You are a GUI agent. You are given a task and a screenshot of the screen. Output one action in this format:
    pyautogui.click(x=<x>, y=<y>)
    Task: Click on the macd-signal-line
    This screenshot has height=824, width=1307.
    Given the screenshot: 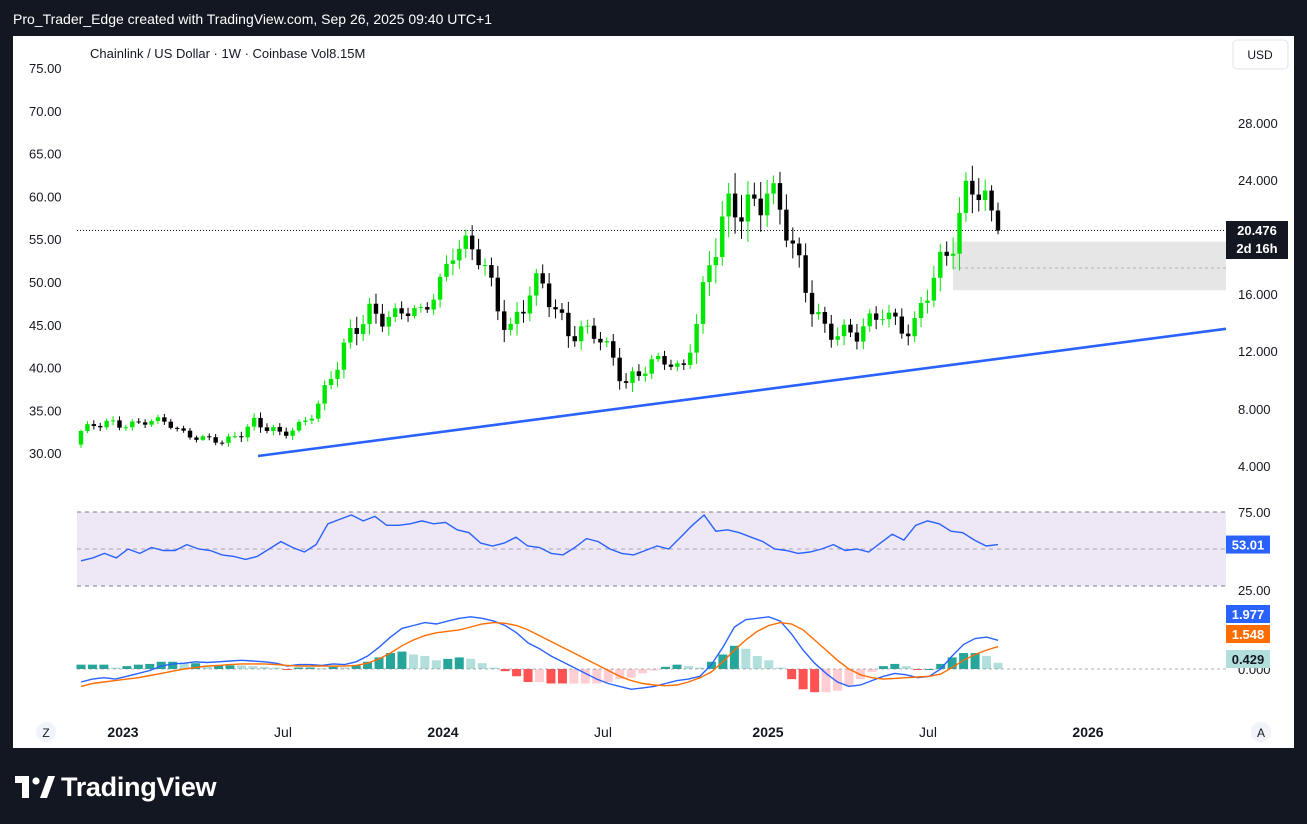 What is the action you would take?
    pyautogui.click(x=539, y=654)
    